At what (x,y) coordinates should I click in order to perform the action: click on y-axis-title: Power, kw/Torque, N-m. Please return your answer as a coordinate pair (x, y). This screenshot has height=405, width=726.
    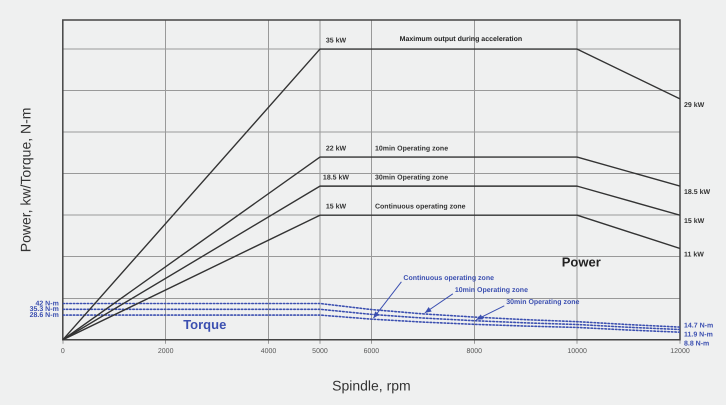
    Looking at the image, I should click on (25, 180).